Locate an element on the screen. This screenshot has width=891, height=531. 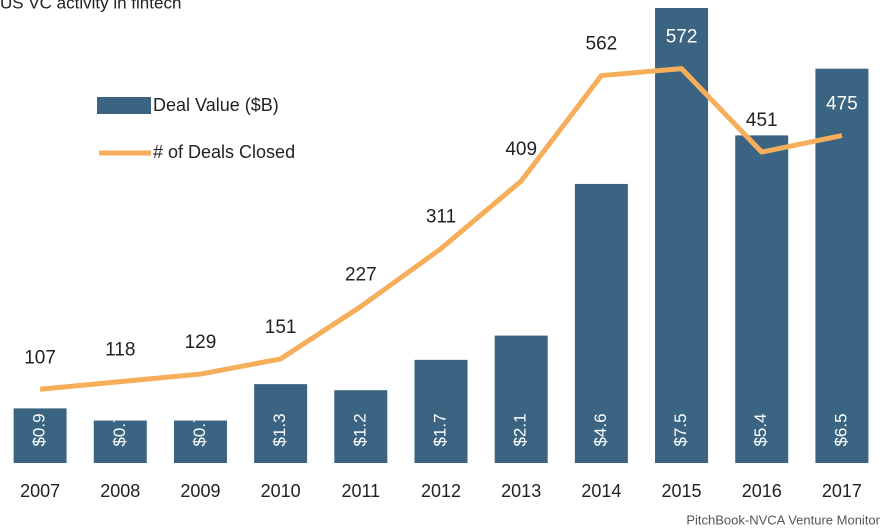
line-value-label: 311 is located at coordinates (441, 217).